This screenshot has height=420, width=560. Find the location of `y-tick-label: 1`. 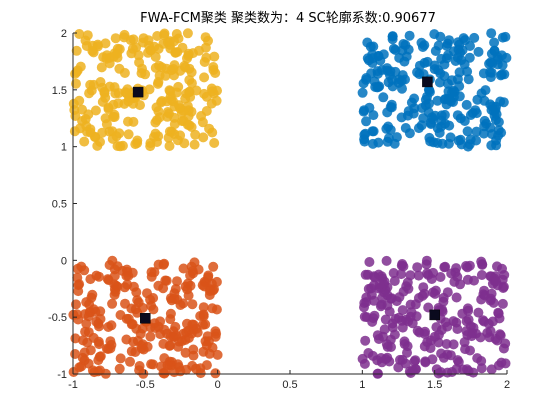

y-tick-label: 1 is located at coordinates (64, 148).